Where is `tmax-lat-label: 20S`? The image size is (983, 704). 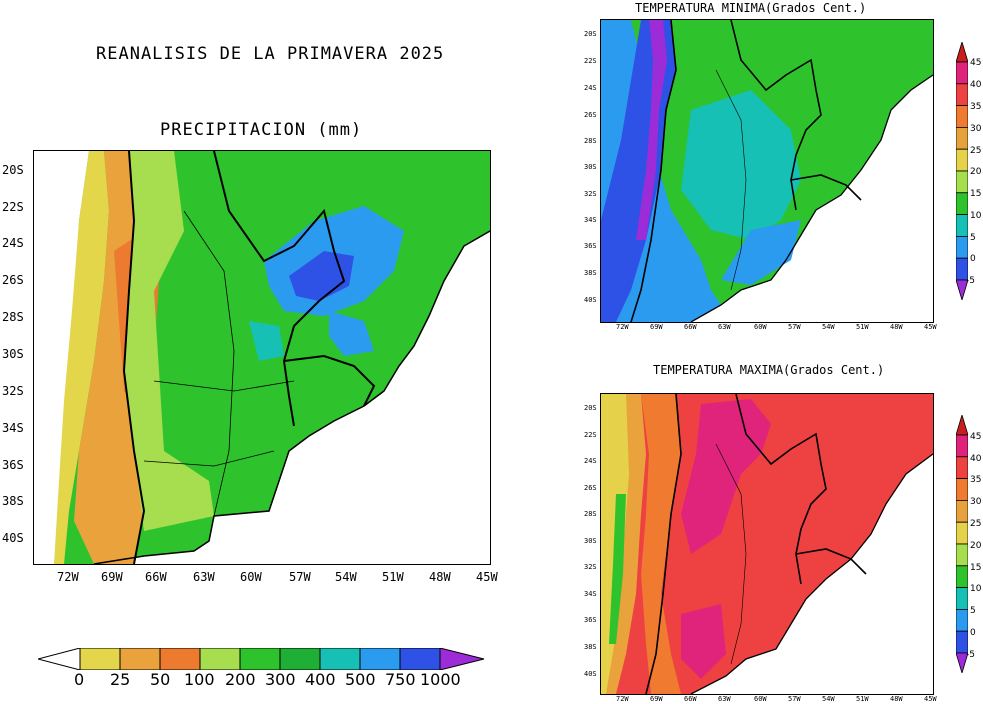
tmax-lat-label: 20S is located at coordinates (590, 408).